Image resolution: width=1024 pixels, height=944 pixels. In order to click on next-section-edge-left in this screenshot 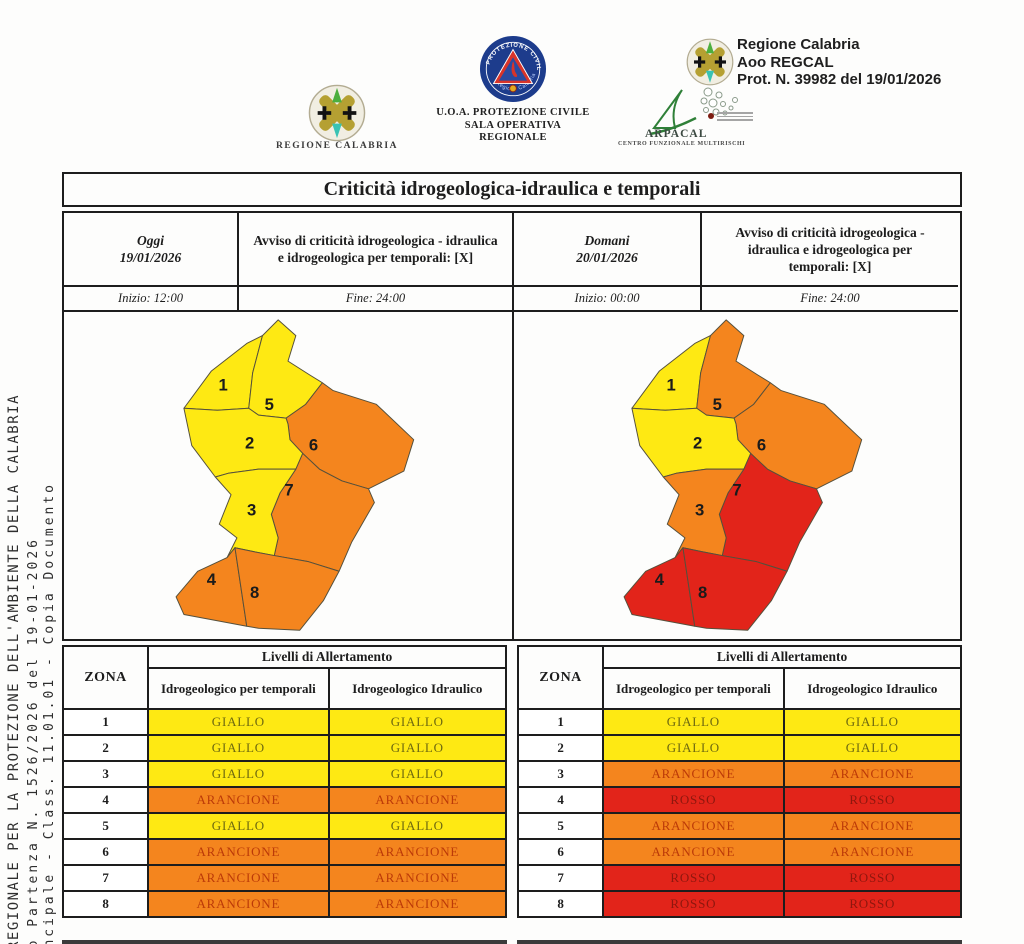, I will do `click(284, 942)`.